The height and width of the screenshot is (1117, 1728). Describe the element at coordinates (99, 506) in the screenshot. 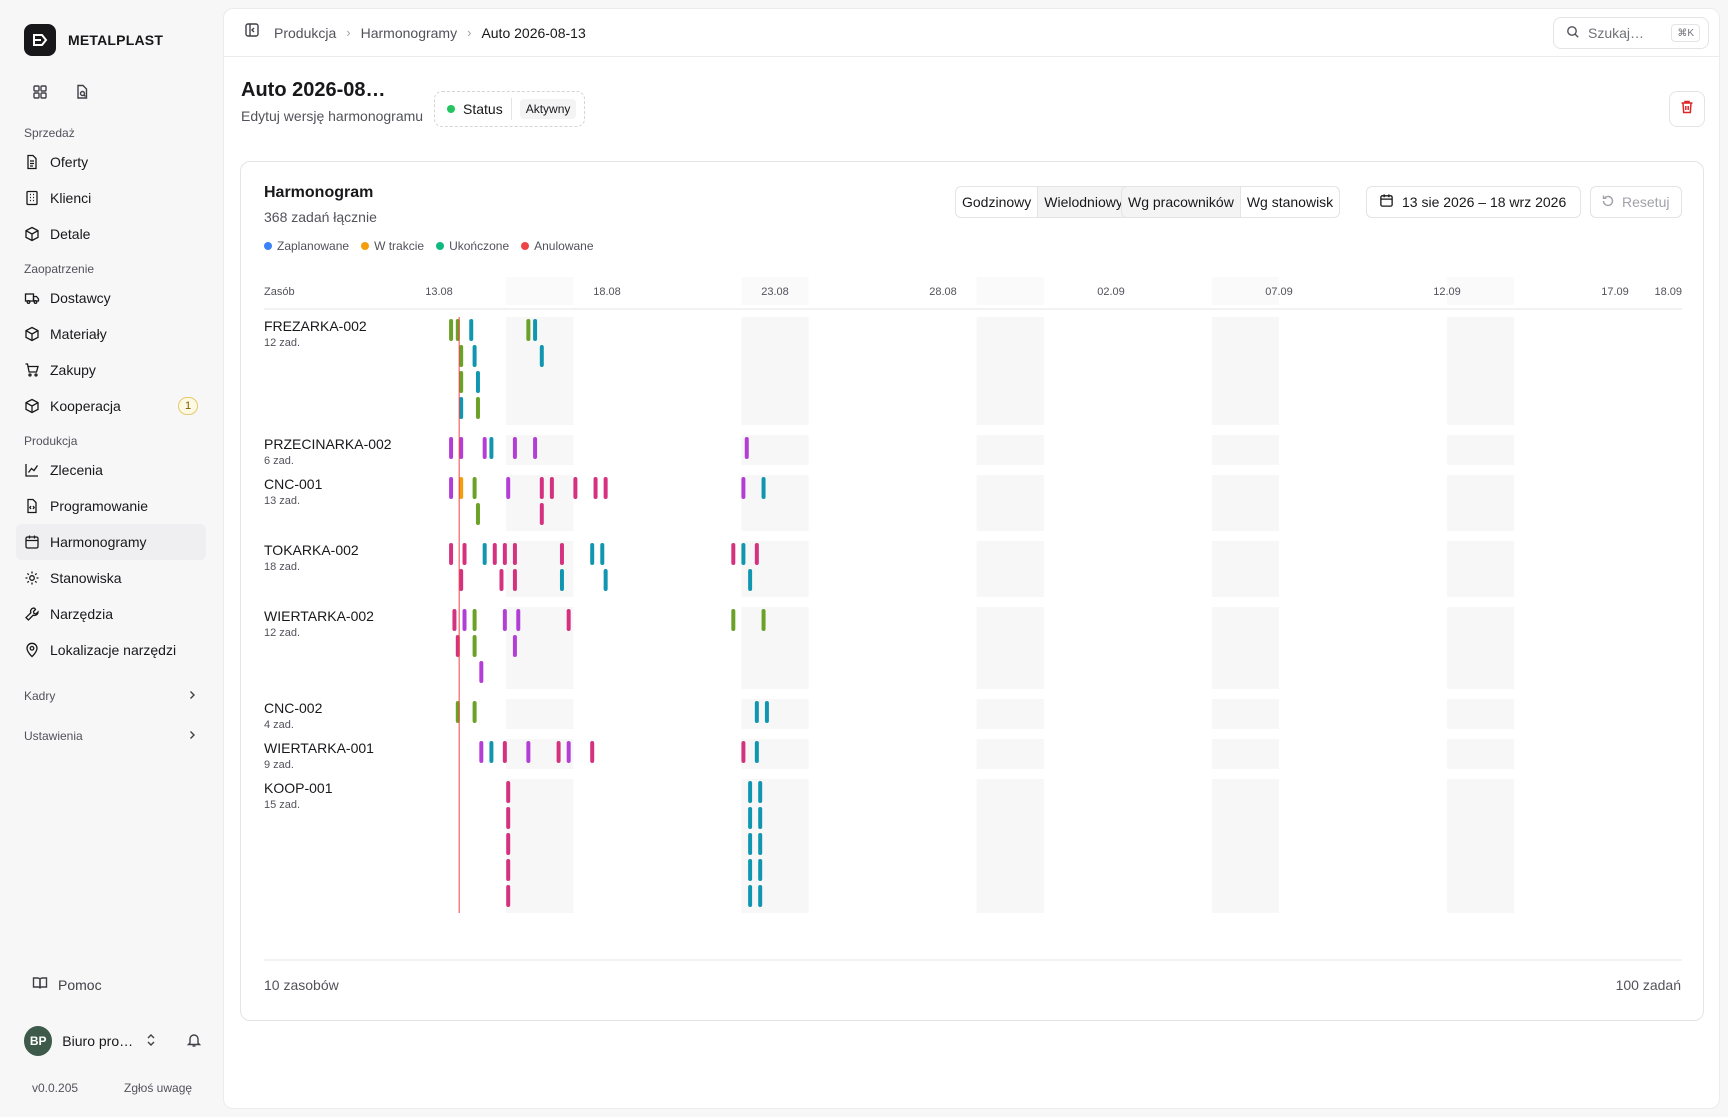

I see `sidebar-item-label: Programowanie` at that location.